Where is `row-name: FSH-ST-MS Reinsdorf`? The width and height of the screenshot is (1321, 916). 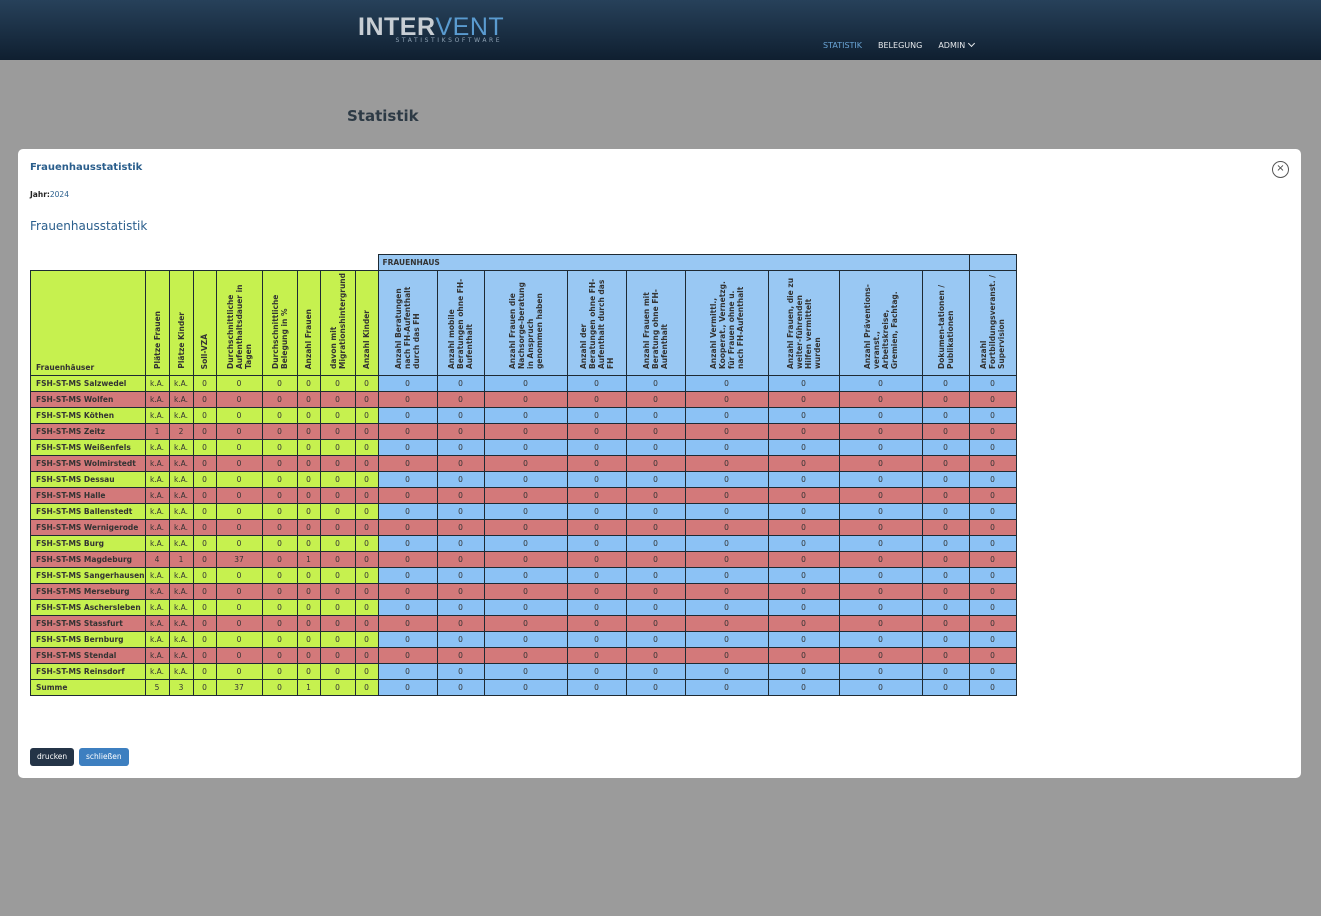
row-name: FSH-ST-MS Reinsdorf is located at coordinates (88, 671).